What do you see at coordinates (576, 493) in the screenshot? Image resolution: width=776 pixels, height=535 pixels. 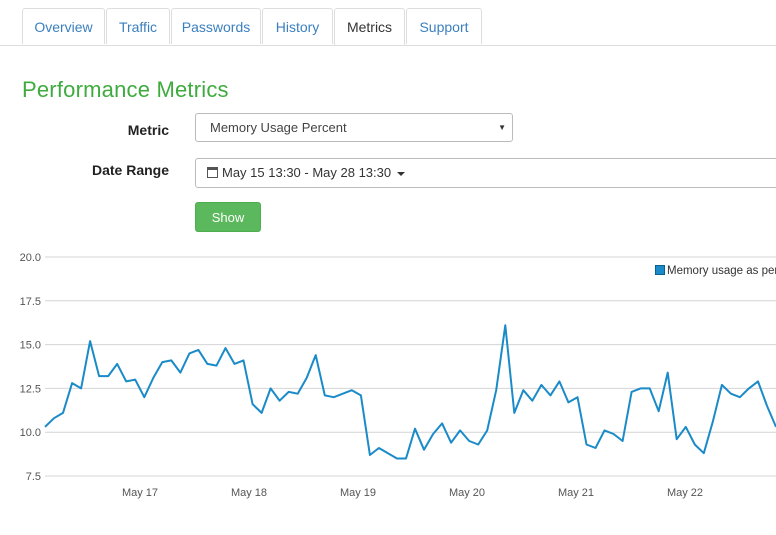 I see `x-tick-label: May 21` at bounding box center [576, 493].